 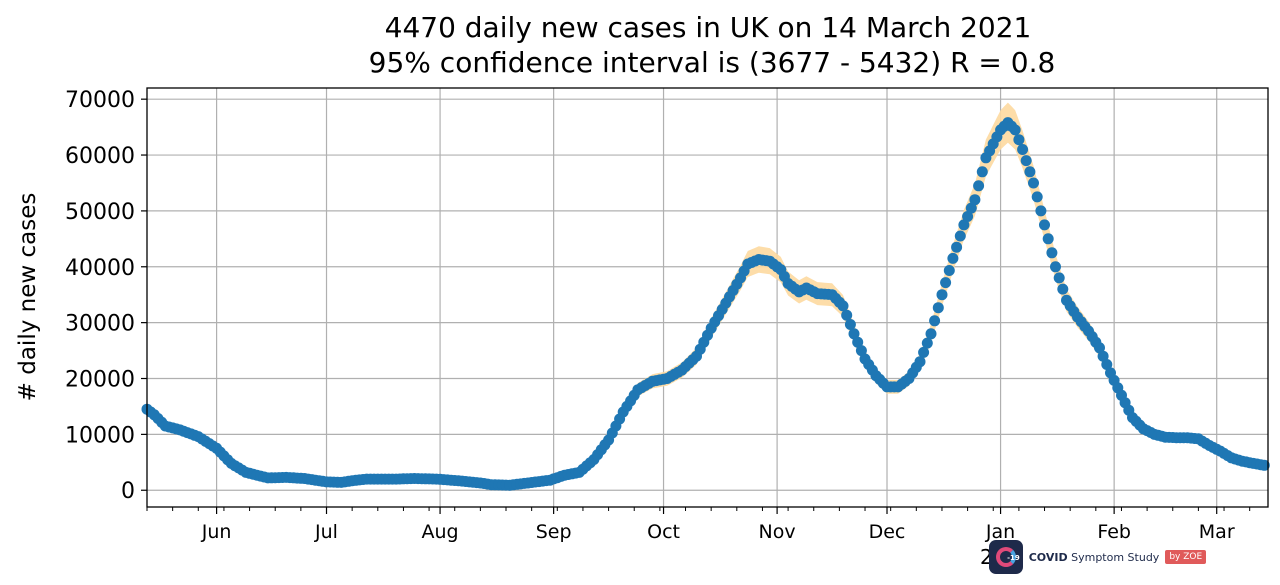 I want to click on y-tick-label: 70000, so click(x=100, y=100).